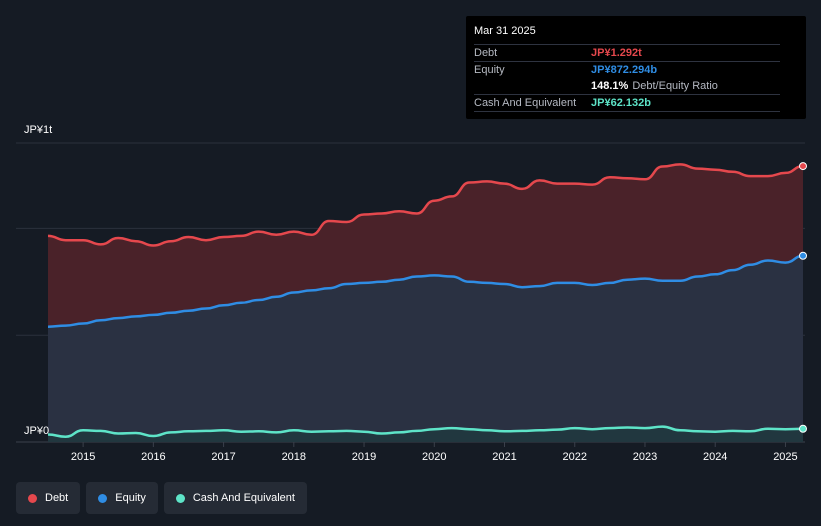 The height and width of the screenshot is (526, 821). I want to click on x-tick-label-2018: 2018, so click(294, 457).